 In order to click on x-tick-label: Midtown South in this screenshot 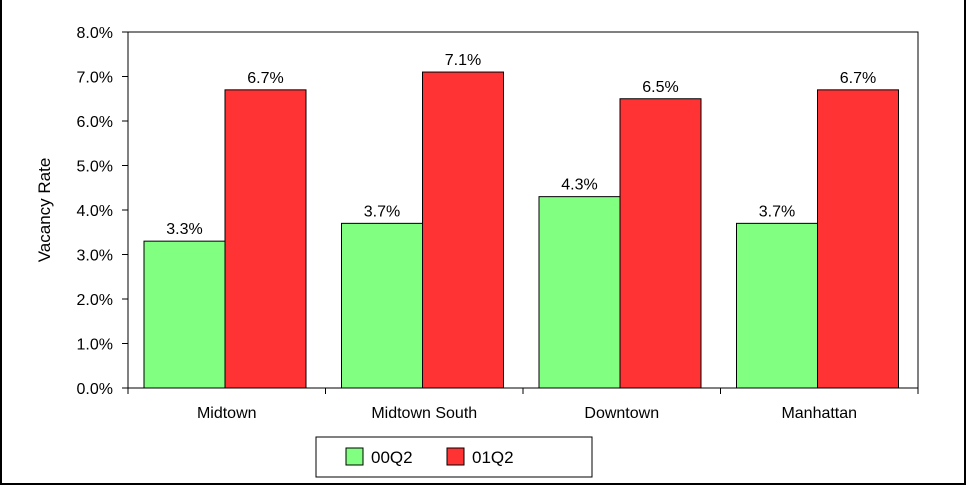, I will do `click(424, 413)`.